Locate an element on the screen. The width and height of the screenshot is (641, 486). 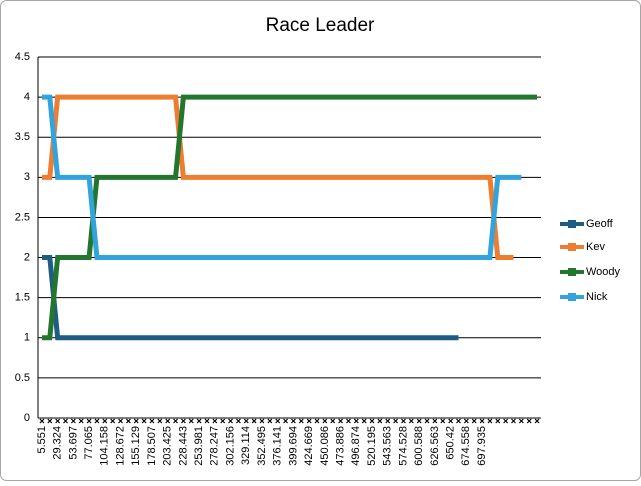
y-tick-label: 1 is located at coordinates (27, 338).